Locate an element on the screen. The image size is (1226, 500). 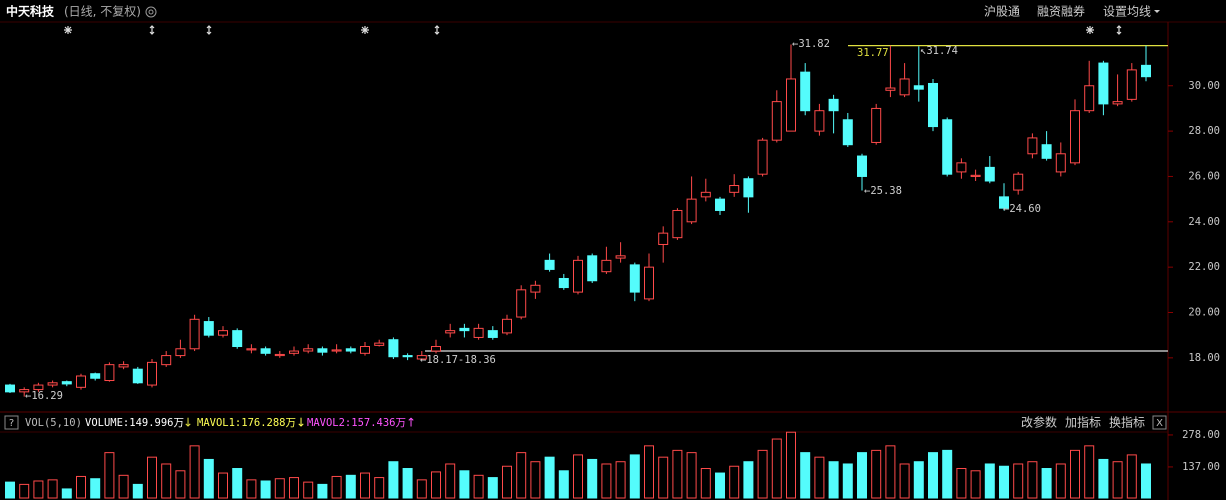
y-tick-label: 30.00 is located at coordinates (1204, 86).